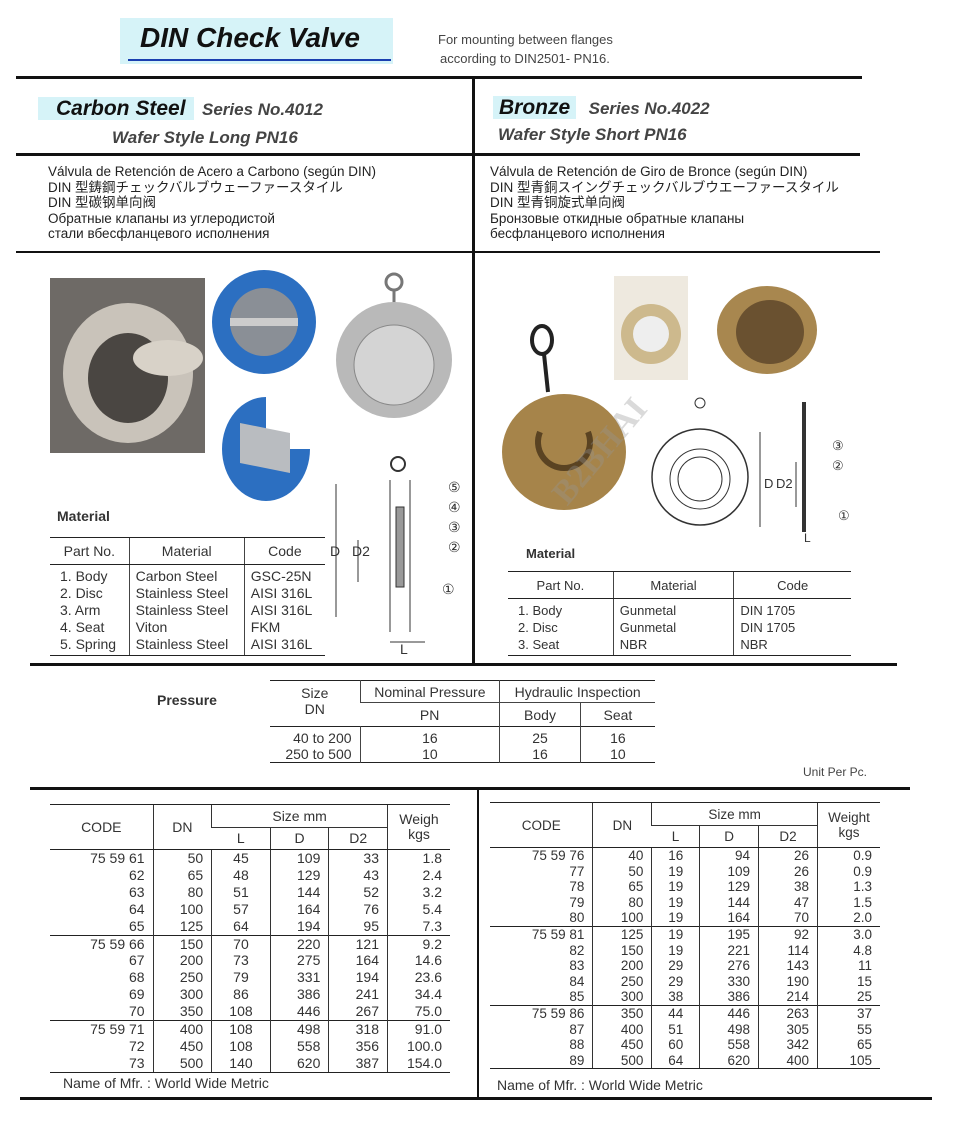  Describe the element at coordinates (454, 507) in the screenshot. I see `part-4: ④` at that location.